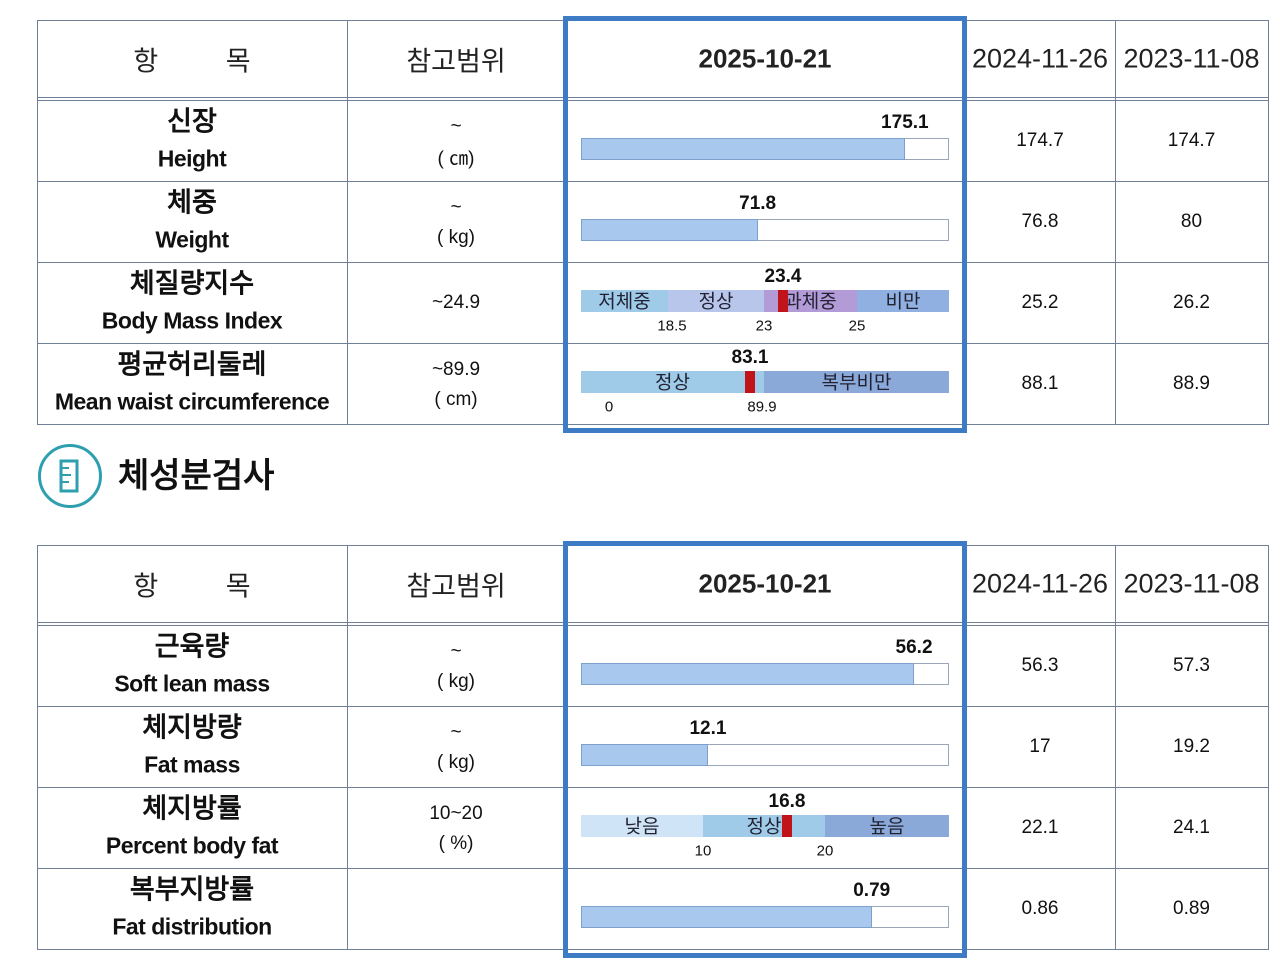 This screenshot has width=1280, height=969. Describe the element at coordinates (192, 239) in the screenshot. I see `item-name-en: Weight` at that location.